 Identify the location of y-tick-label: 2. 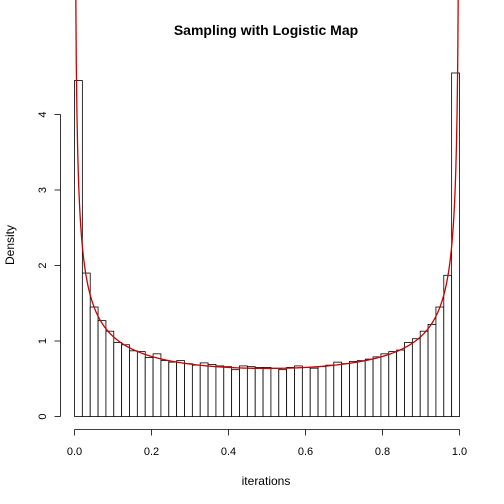
(43, 265).